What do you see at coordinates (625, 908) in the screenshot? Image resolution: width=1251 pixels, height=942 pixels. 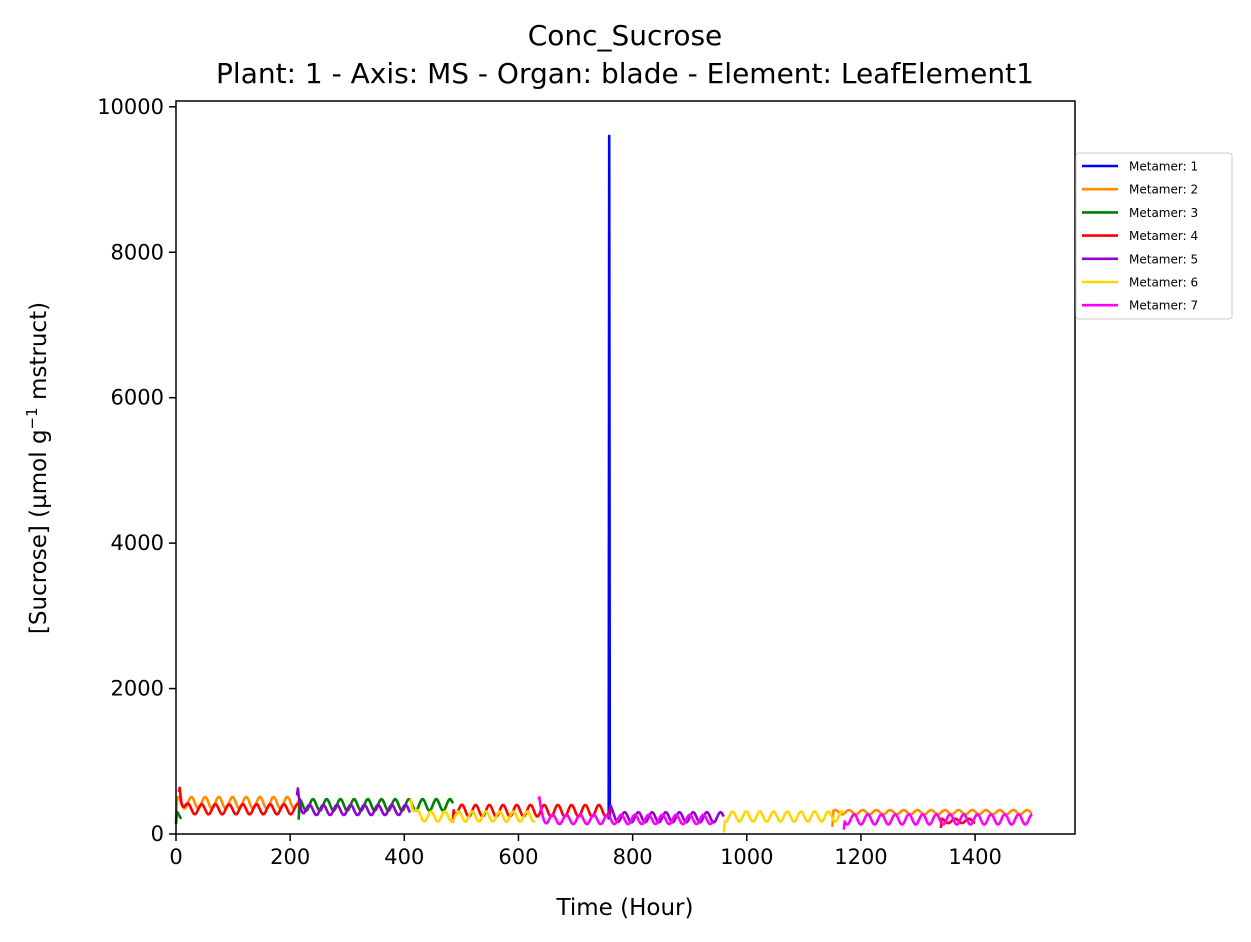 I see `x-axis-label: Time (Hour)` at bounding box center [625, 908].